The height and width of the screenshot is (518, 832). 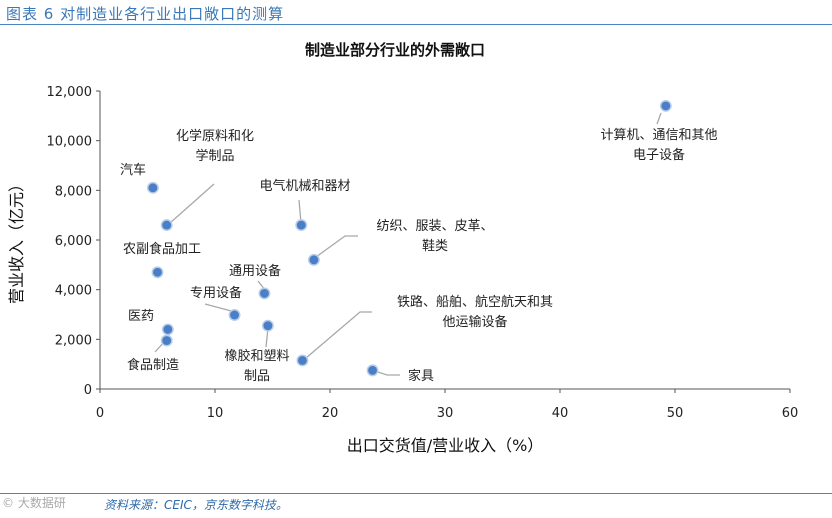 What do you see at coordinates (421, 376) in the screenshot?
I see `data-point-label: 家具` at bounding box center [421, 376].